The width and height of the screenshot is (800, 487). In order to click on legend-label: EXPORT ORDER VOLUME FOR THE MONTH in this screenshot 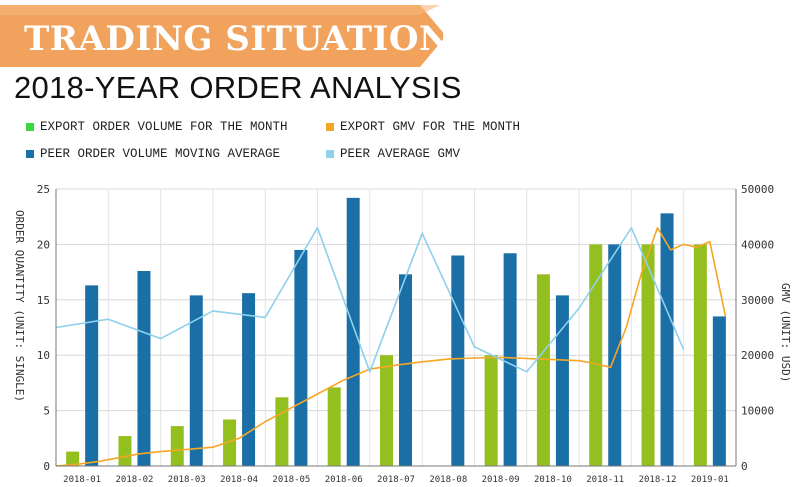, I will do `click(164, 127)`.